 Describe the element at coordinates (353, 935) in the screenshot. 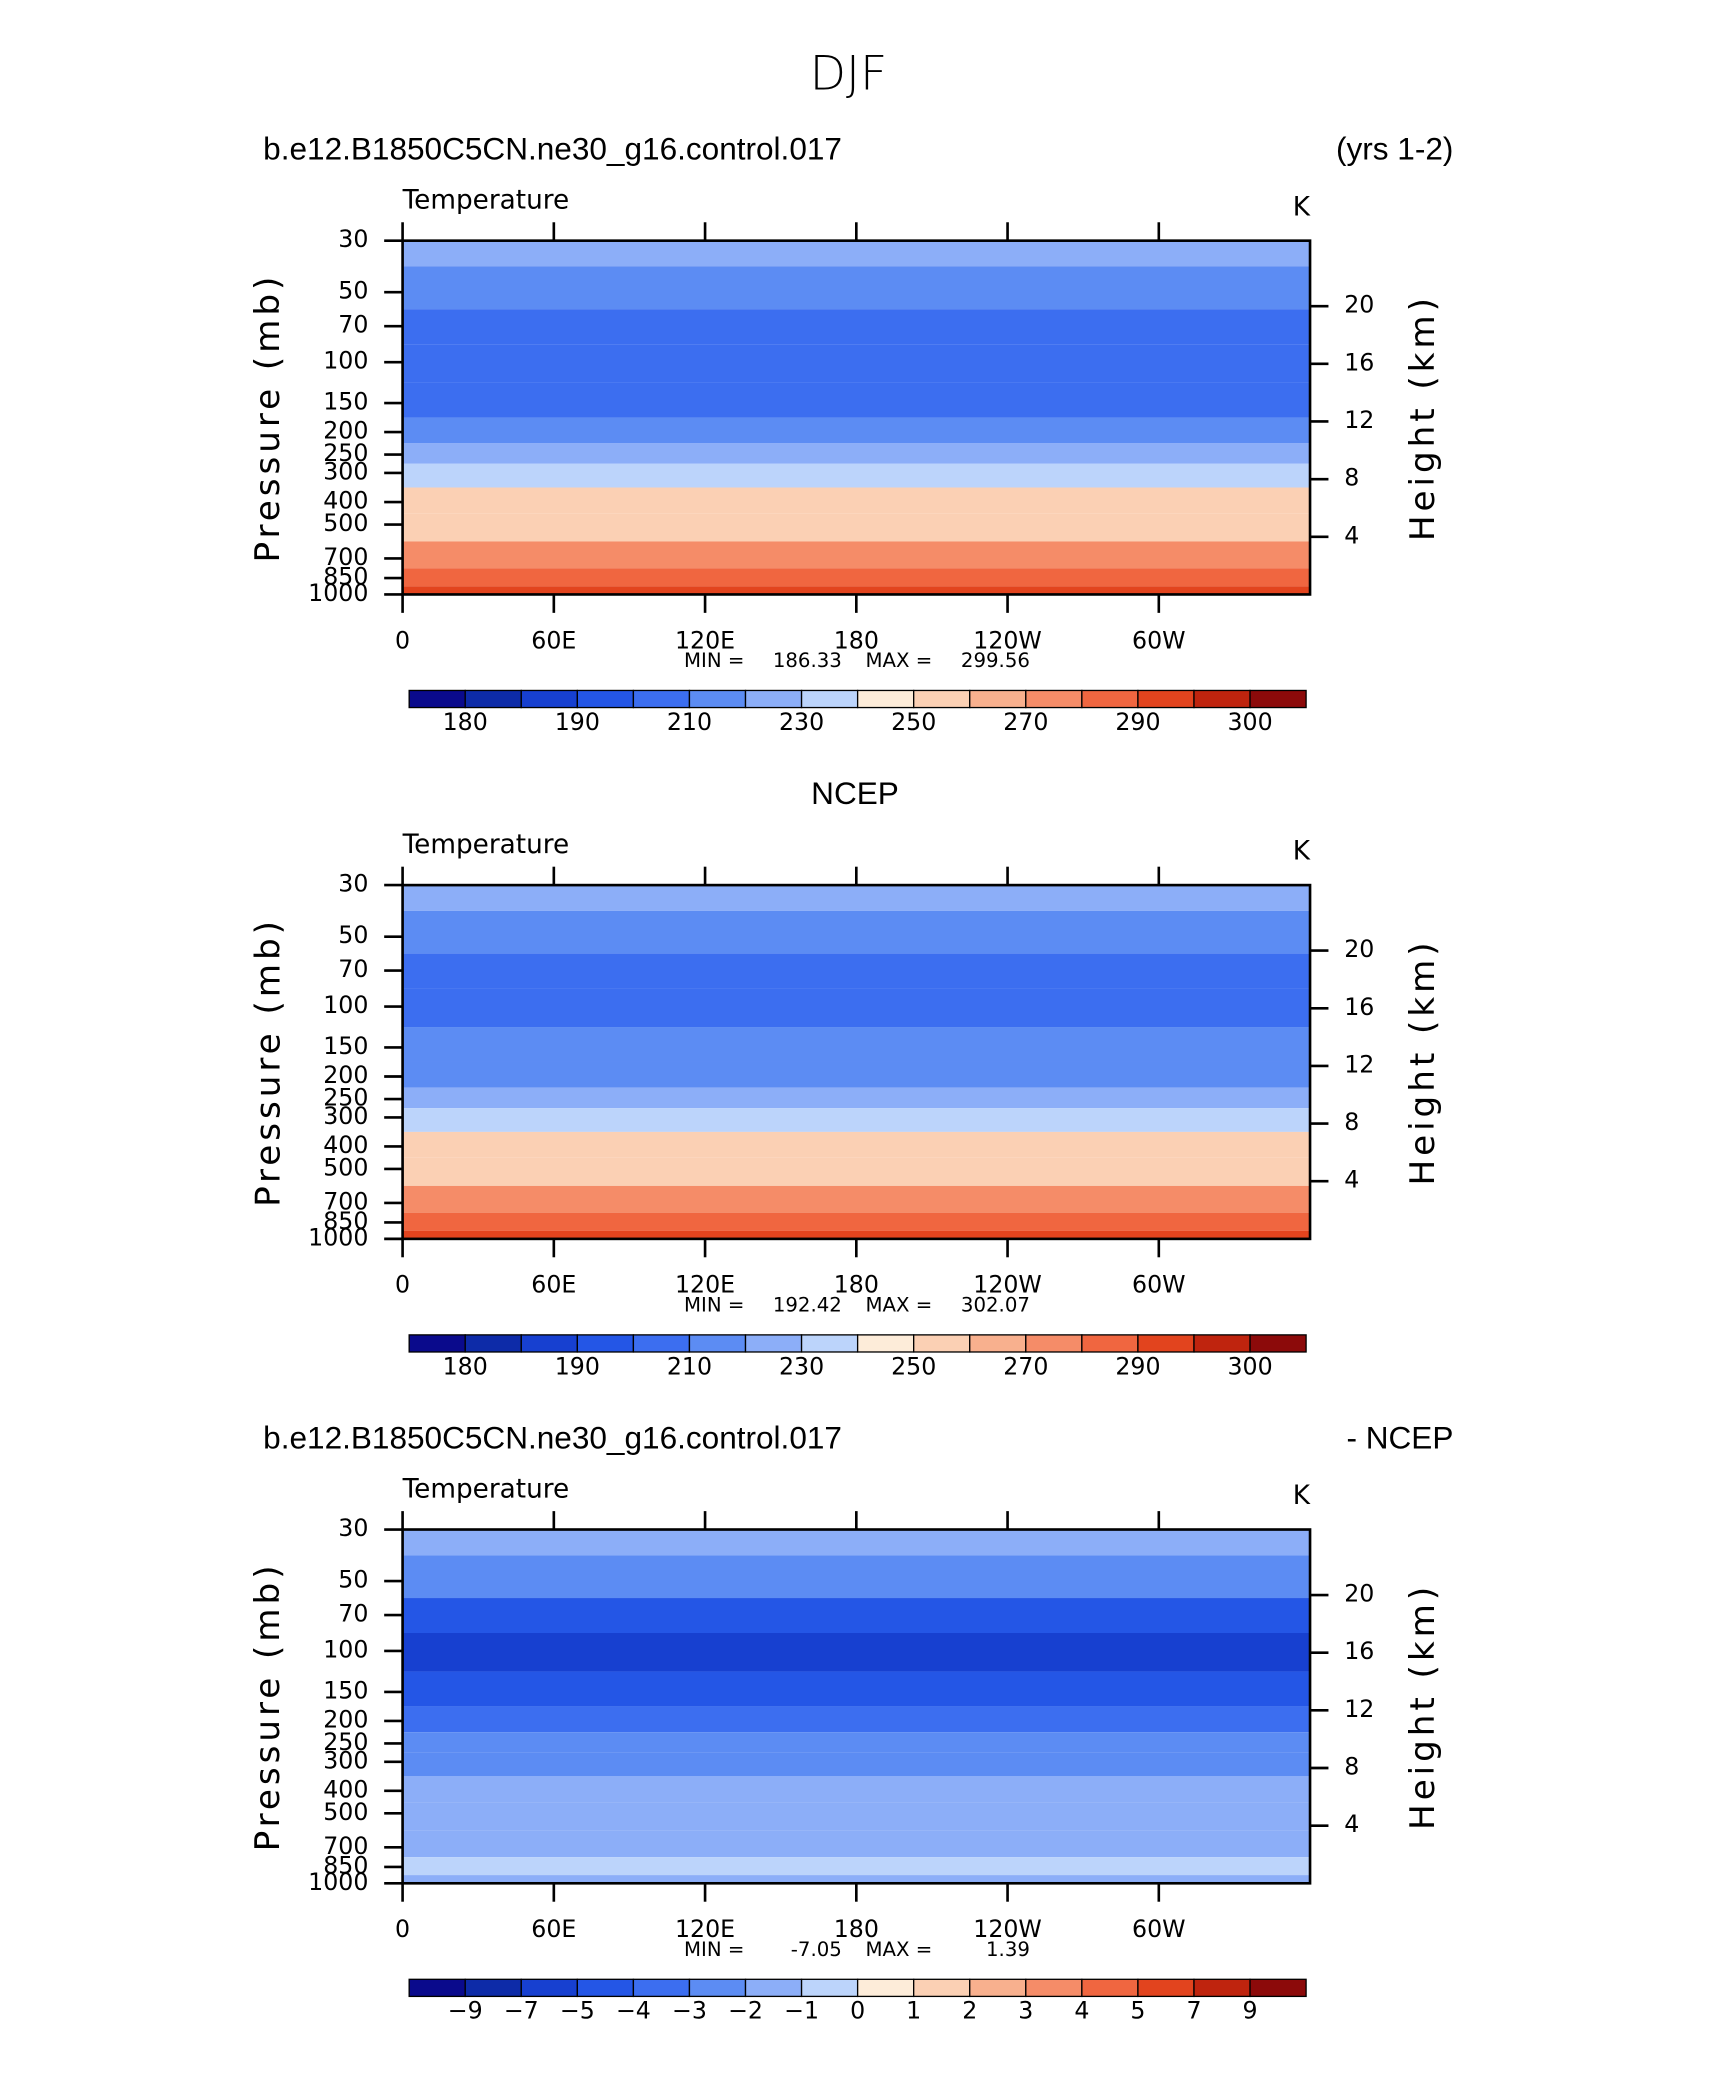

I see `y-tick-label: 50` at that location.